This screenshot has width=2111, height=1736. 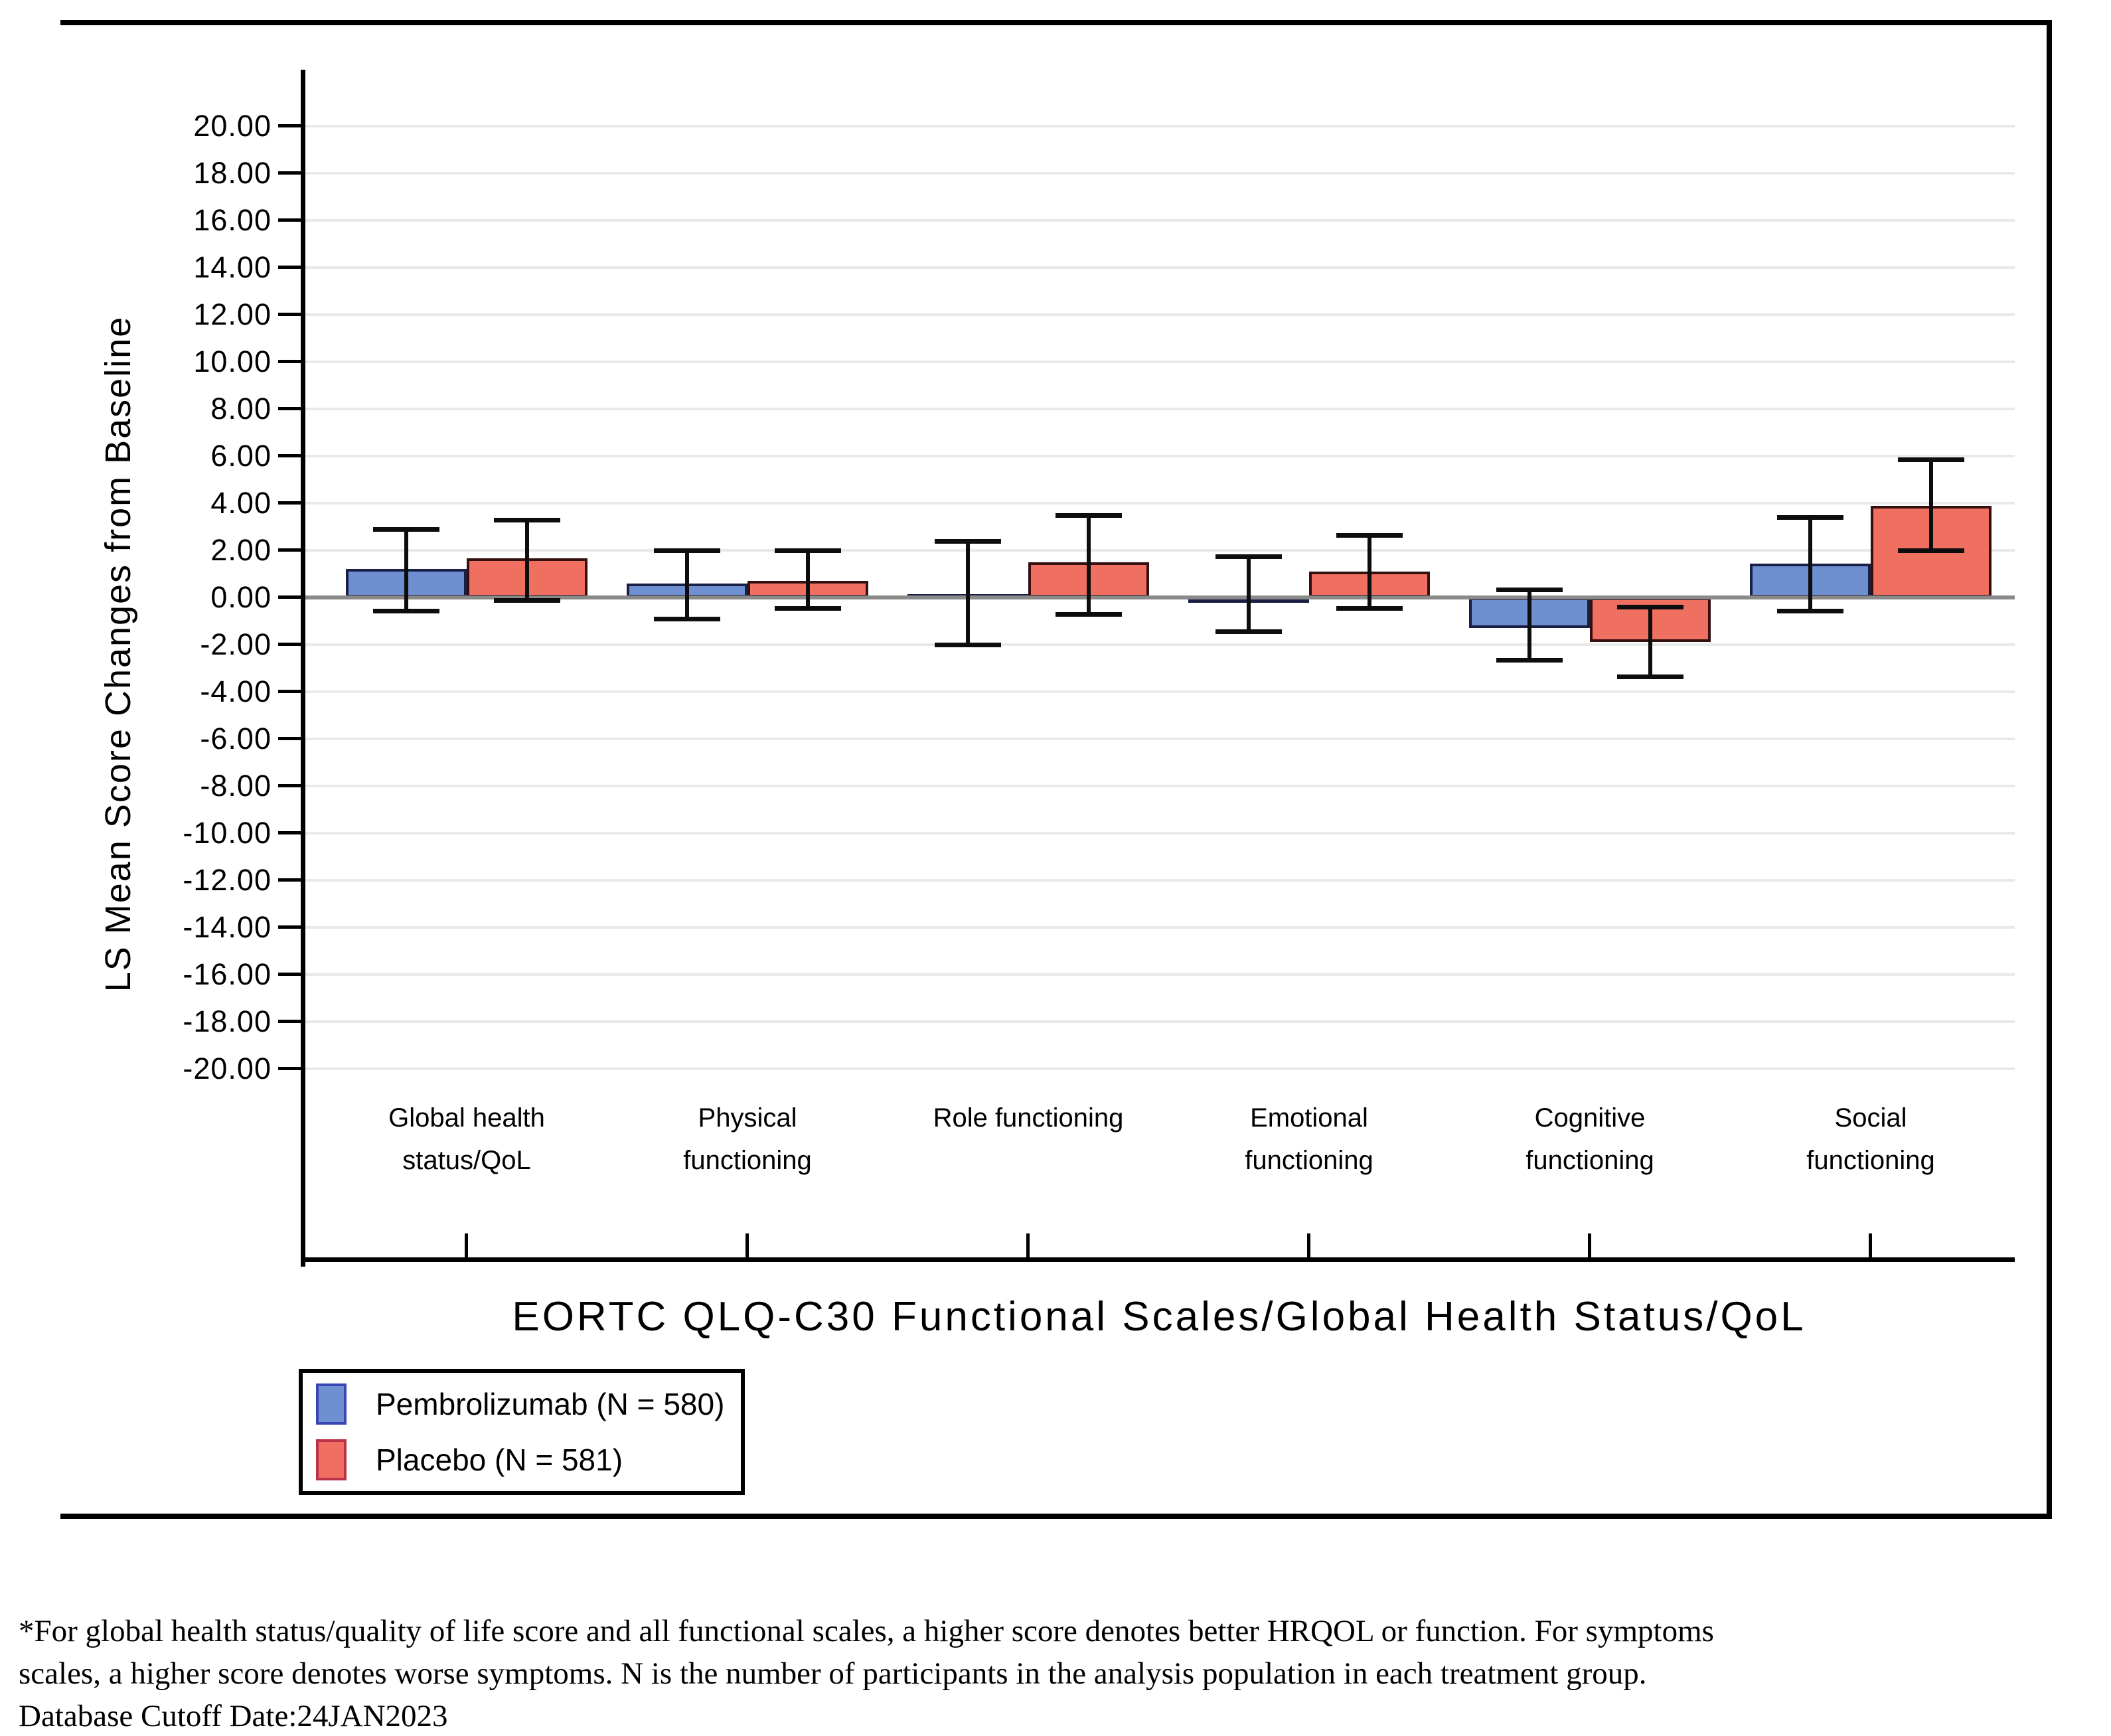 I want to click on error-bar-cap-top-pembrolizumab-role-functioning, so click(x=968, y=541).